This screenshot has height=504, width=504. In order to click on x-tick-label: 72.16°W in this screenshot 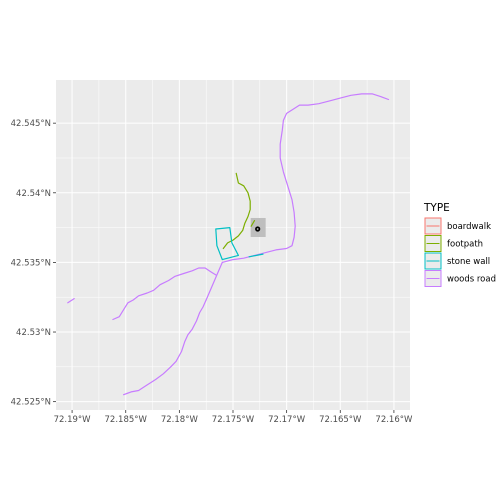, I will do `click(394, 420)`.